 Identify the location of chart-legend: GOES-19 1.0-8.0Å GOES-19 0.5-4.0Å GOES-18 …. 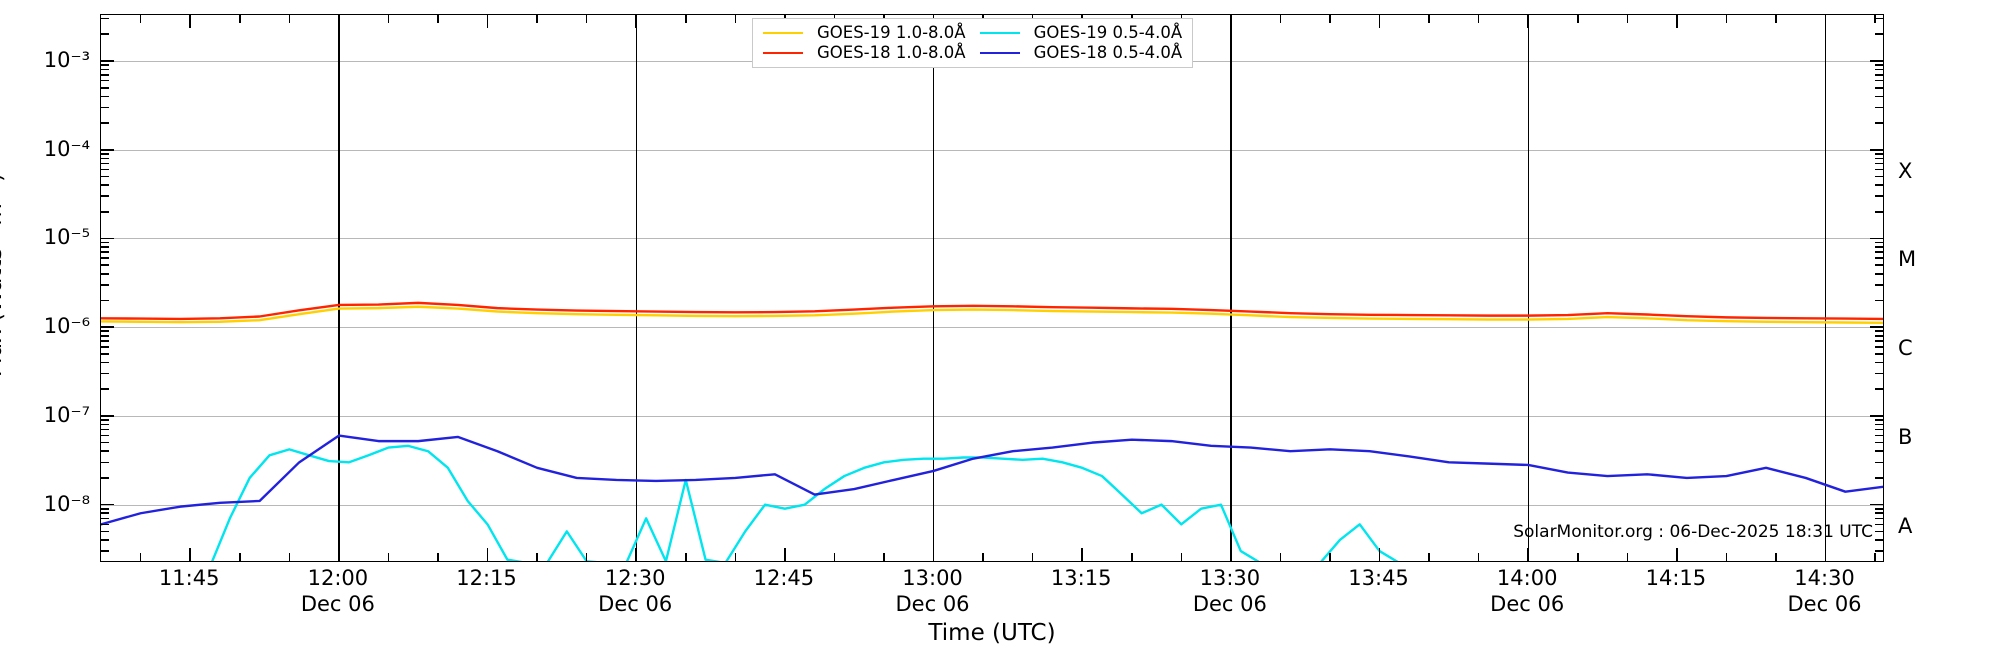
(973, 43).